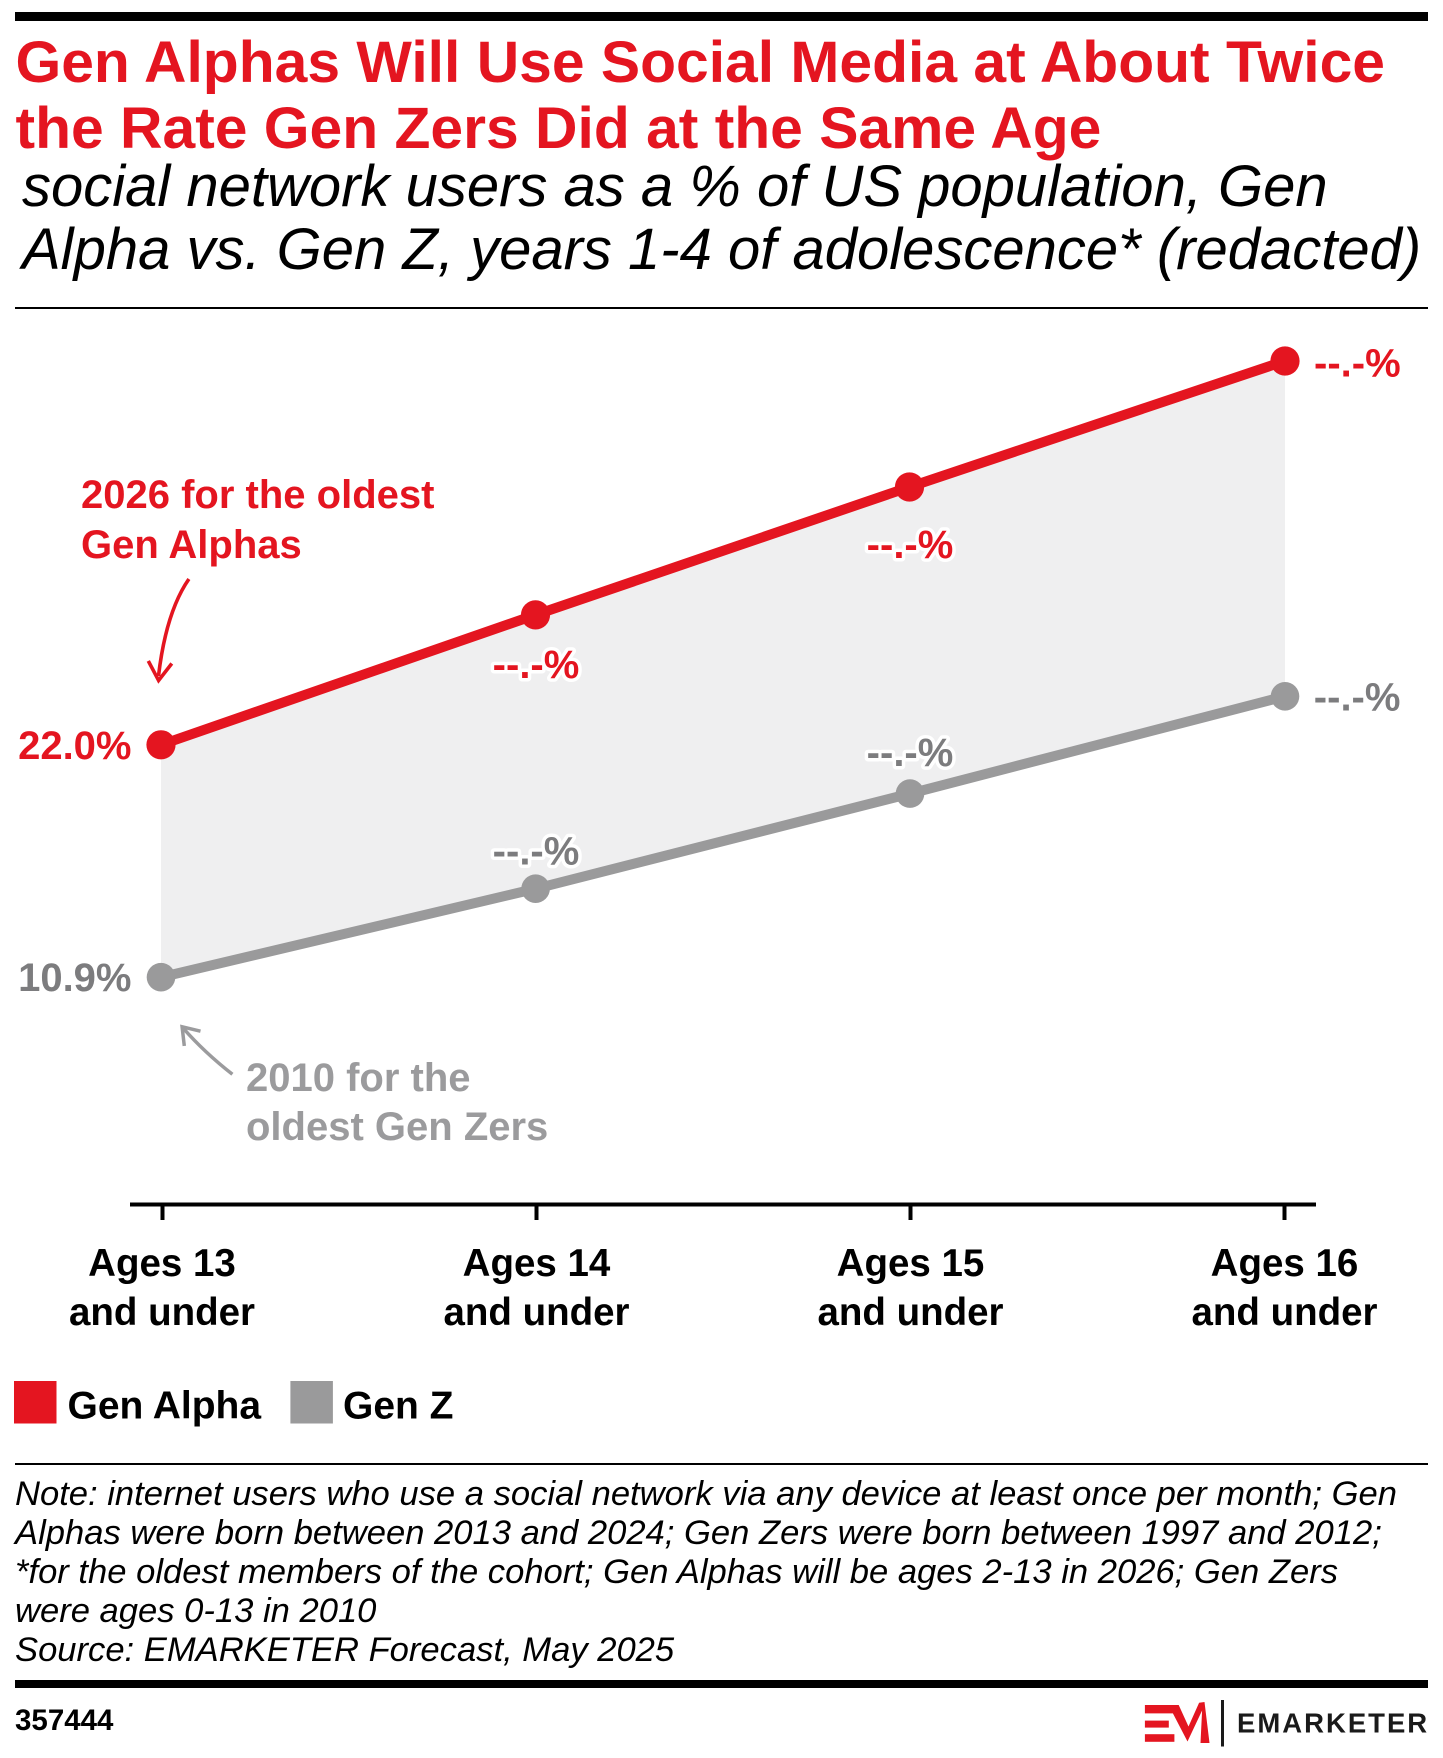  What do you see at coordinates (358, 1078) in the screenshot?
I see `svg-text: 2010 for the` at bounding box center [358, 1078].